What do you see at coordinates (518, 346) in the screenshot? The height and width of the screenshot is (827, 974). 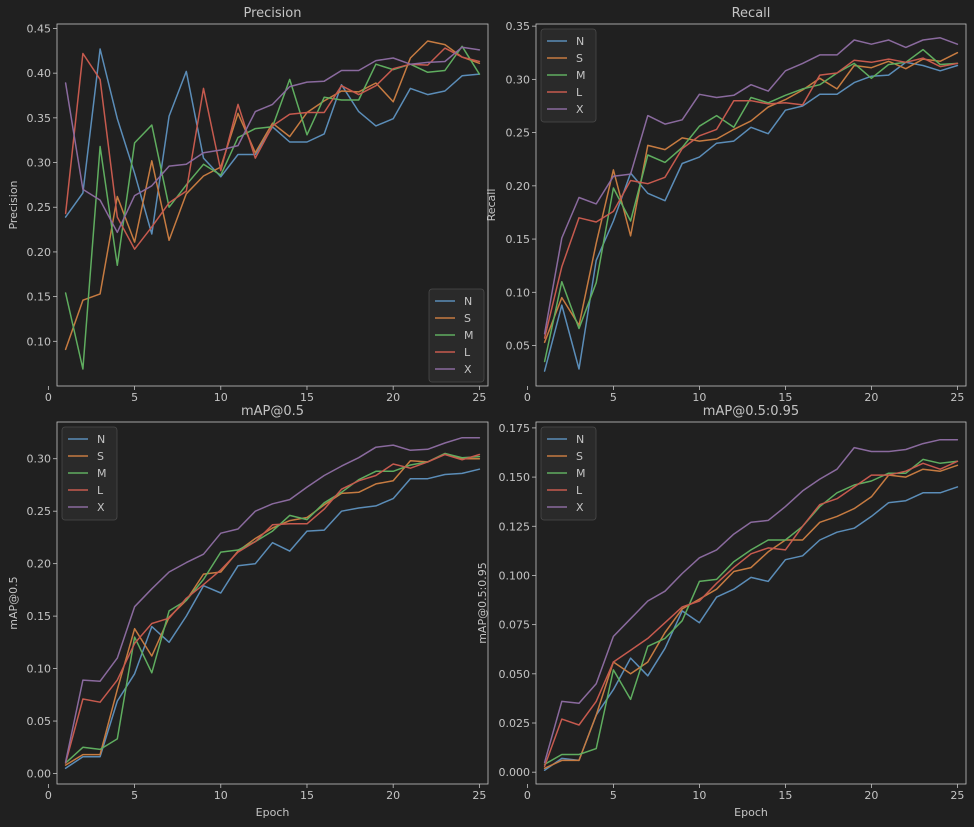 I see `y-tick-label: 0.05` at bounding box center [518, 346].